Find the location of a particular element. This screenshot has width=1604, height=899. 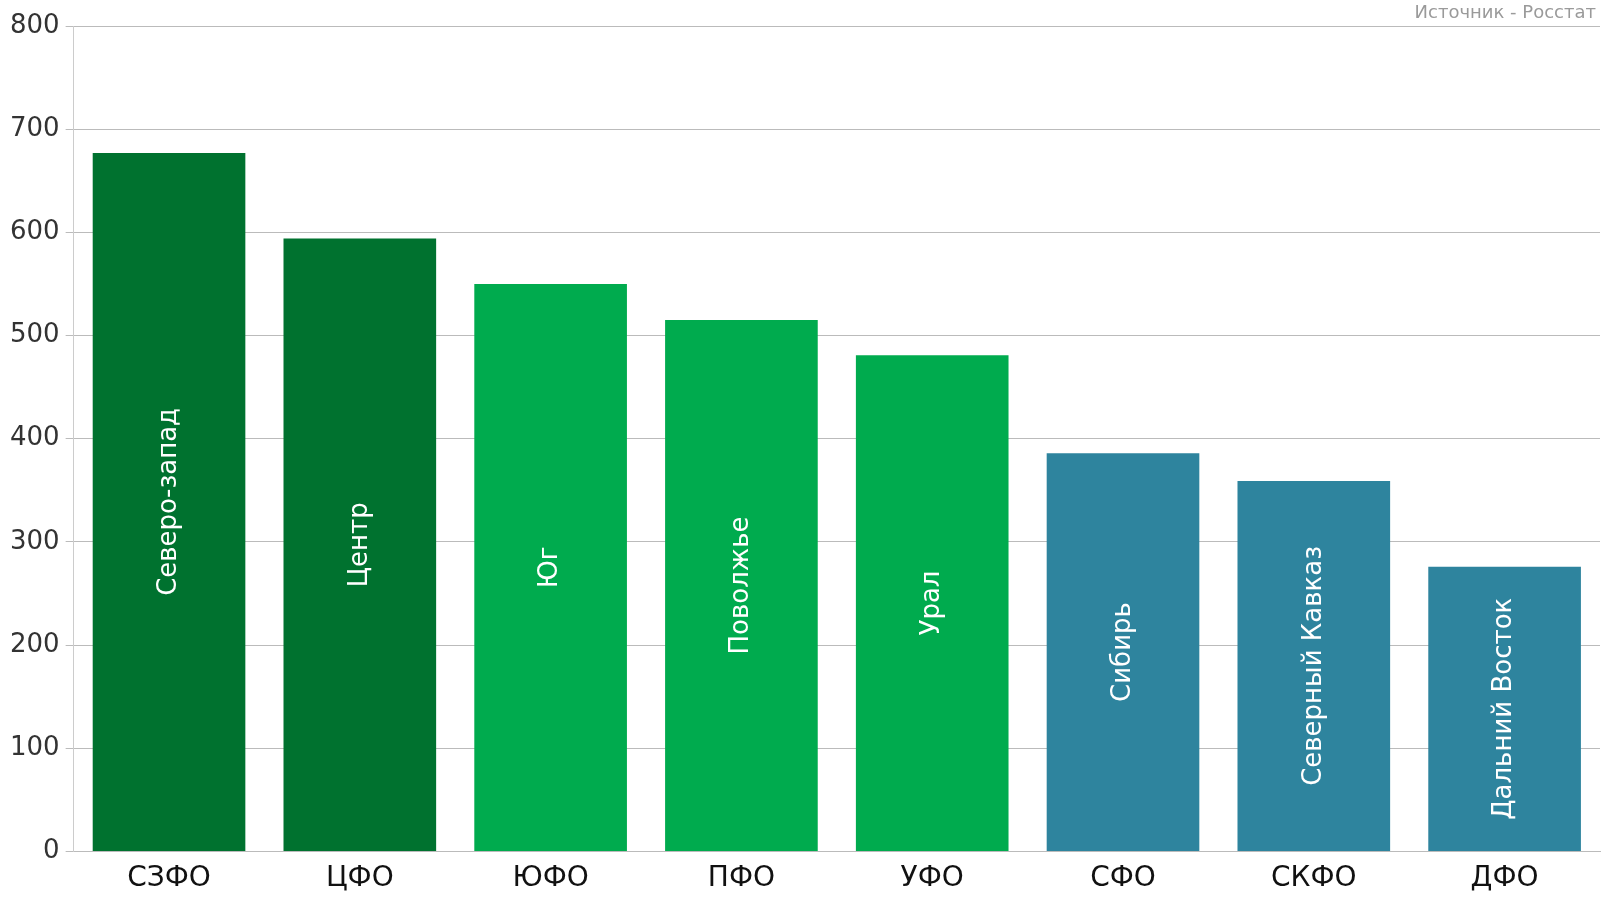

annotation: Сибирь is located at coordinates (1120, 652).